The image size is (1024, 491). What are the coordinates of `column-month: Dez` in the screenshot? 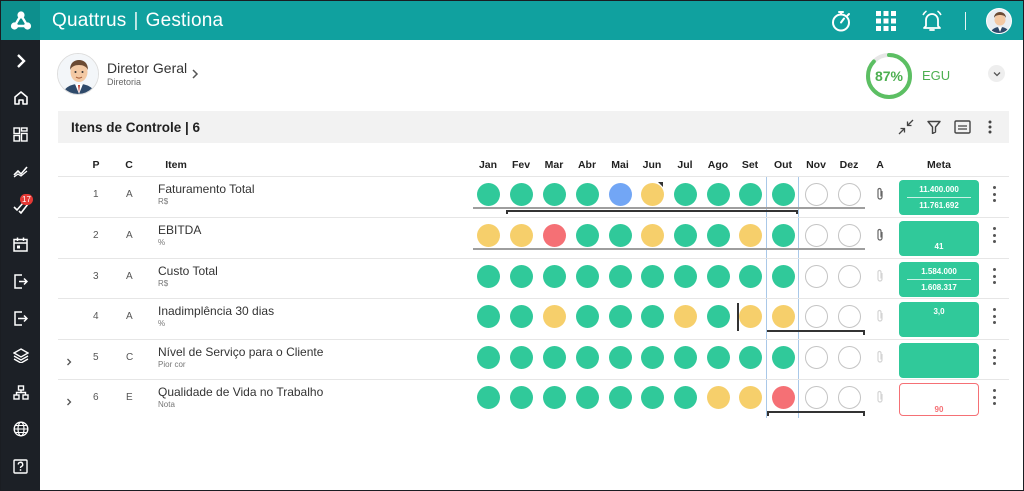 It's located at (849, 165).